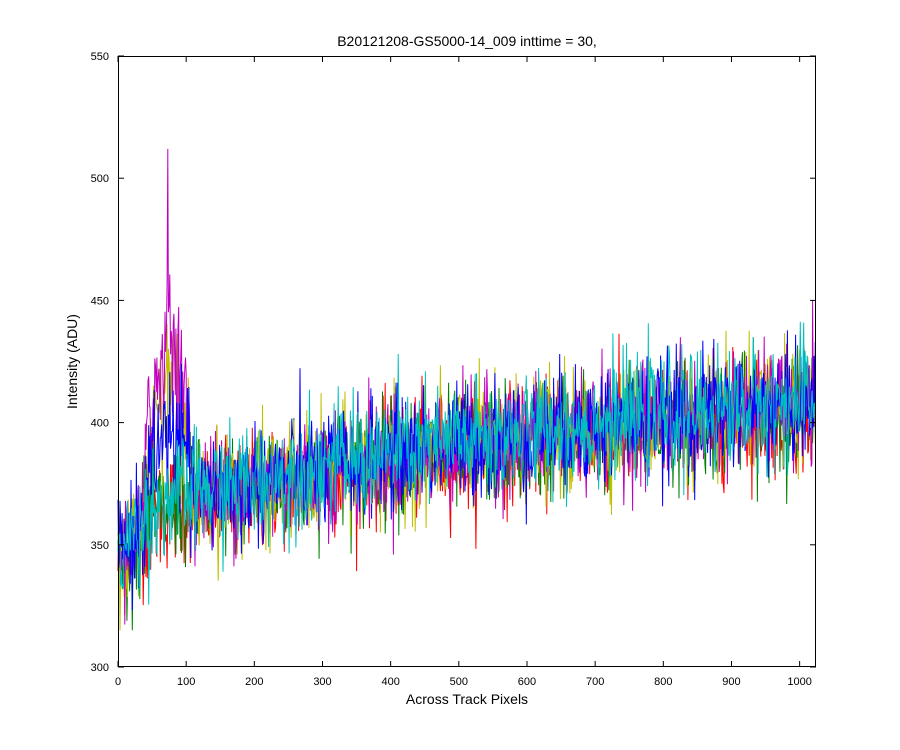 Image resolution: width=900 pixels, height=750 pixels. I want to click on x-tick-label: 100, so click(186, 682).